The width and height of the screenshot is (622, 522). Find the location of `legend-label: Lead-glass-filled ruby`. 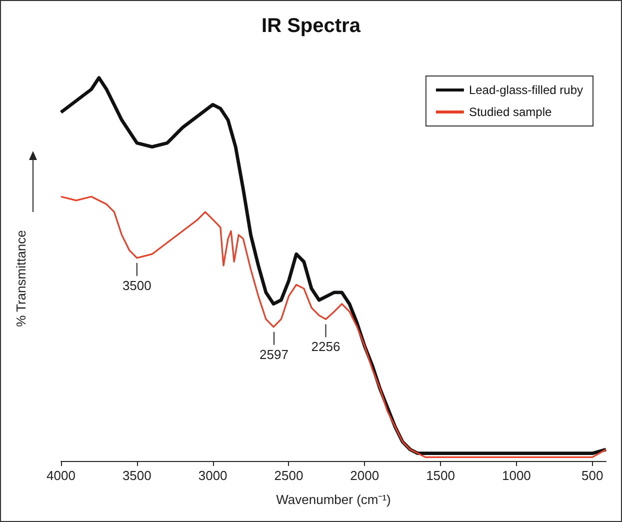

legend-label: Lead-glass-filled ruby is located at coordinates (526, 90).